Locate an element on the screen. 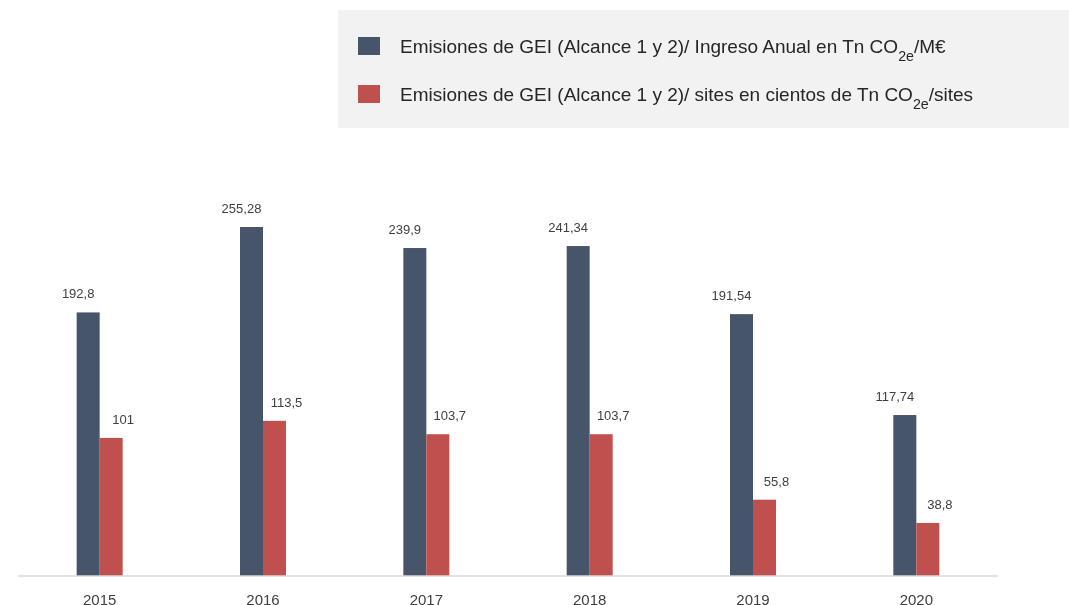  data-label: 241,34 is located at coordinates (568, 228).